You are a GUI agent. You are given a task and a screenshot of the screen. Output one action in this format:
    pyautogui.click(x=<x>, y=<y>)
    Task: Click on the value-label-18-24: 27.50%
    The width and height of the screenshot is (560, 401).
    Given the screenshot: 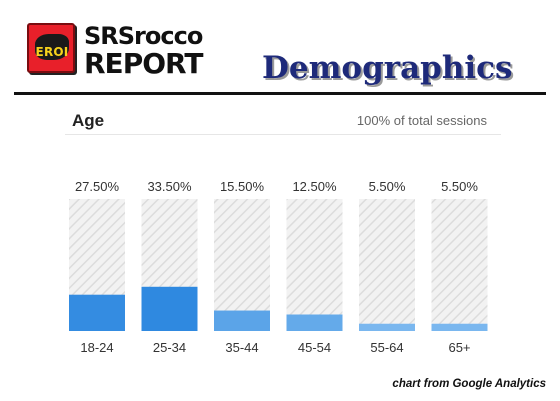 What is the action you would take?
    pyautogui.click(x=97, y=186)
    